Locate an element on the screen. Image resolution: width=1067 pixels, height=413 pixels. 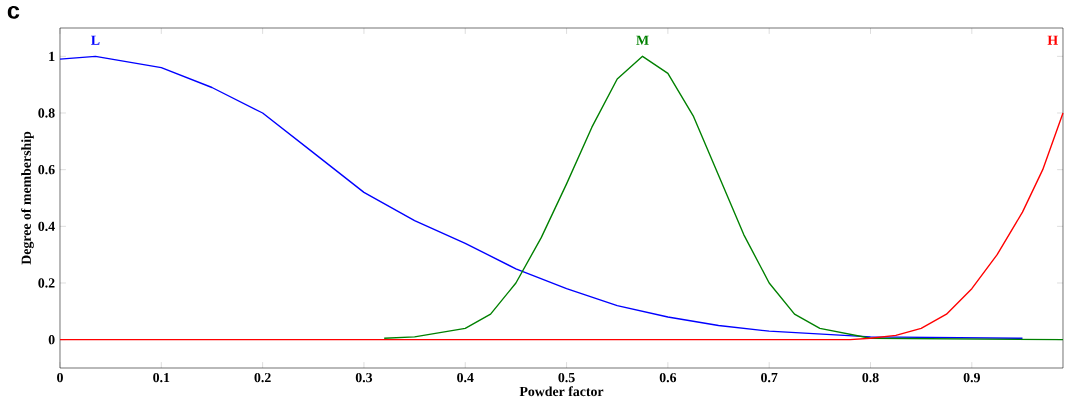
x-tick-label: 0.7 is located at coordinates (769, 377).